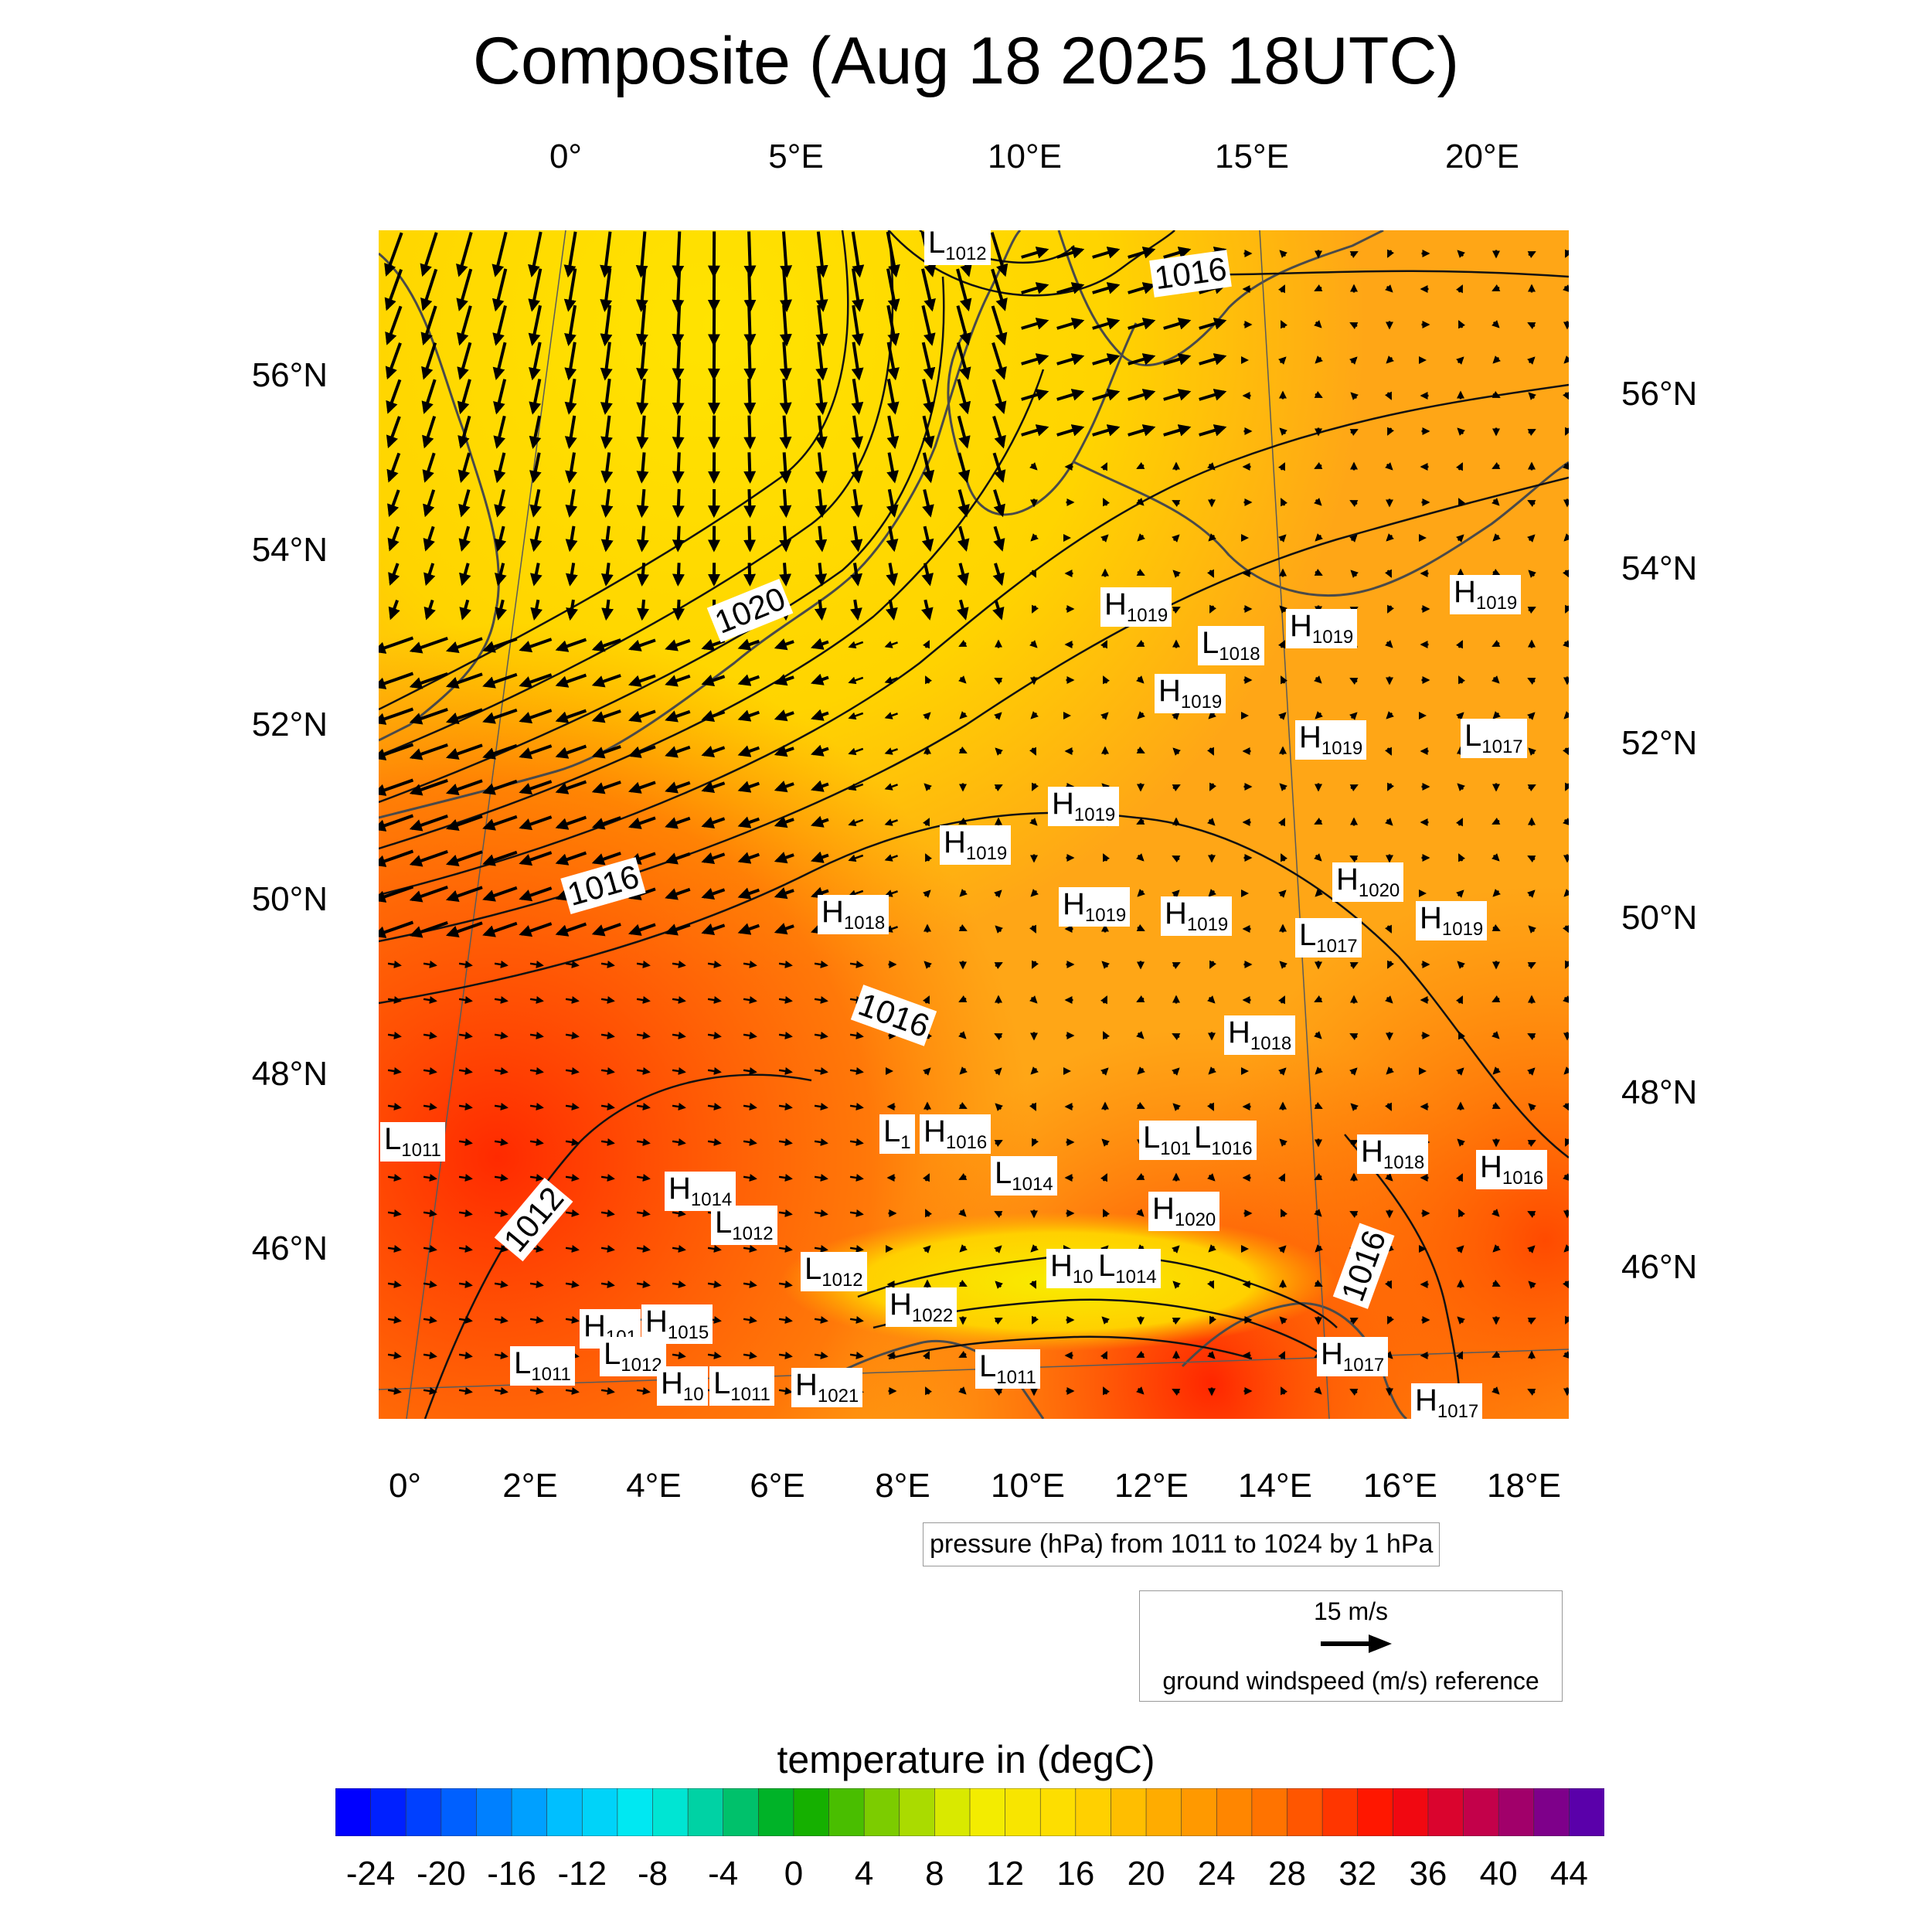 The image size is (1932, 1932). I want to click on colorbar-label: 12, so click(1006, 1874).